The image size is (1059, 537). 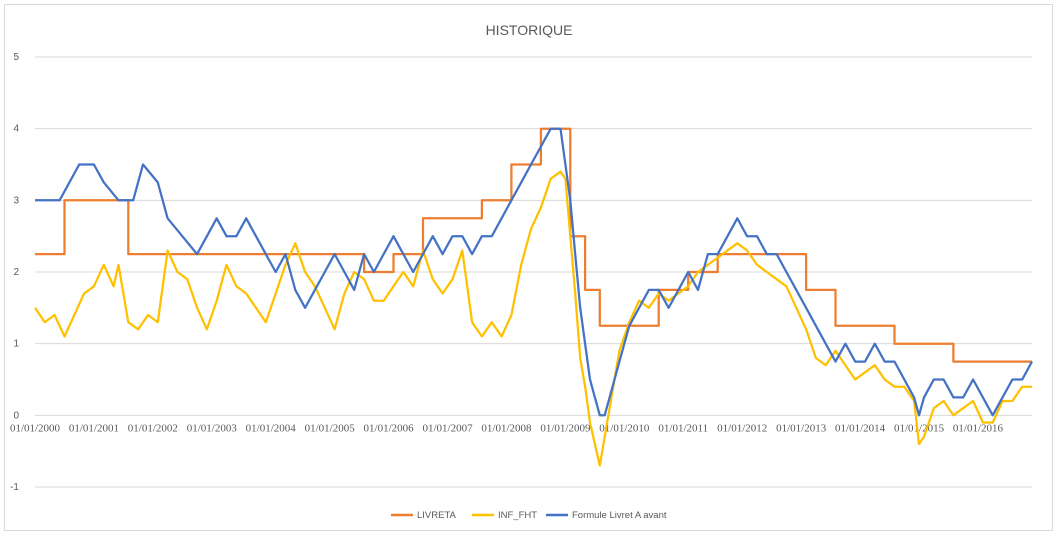 I want to click on x-tick-label: 01/01/2004, so click(x=271, y=428).